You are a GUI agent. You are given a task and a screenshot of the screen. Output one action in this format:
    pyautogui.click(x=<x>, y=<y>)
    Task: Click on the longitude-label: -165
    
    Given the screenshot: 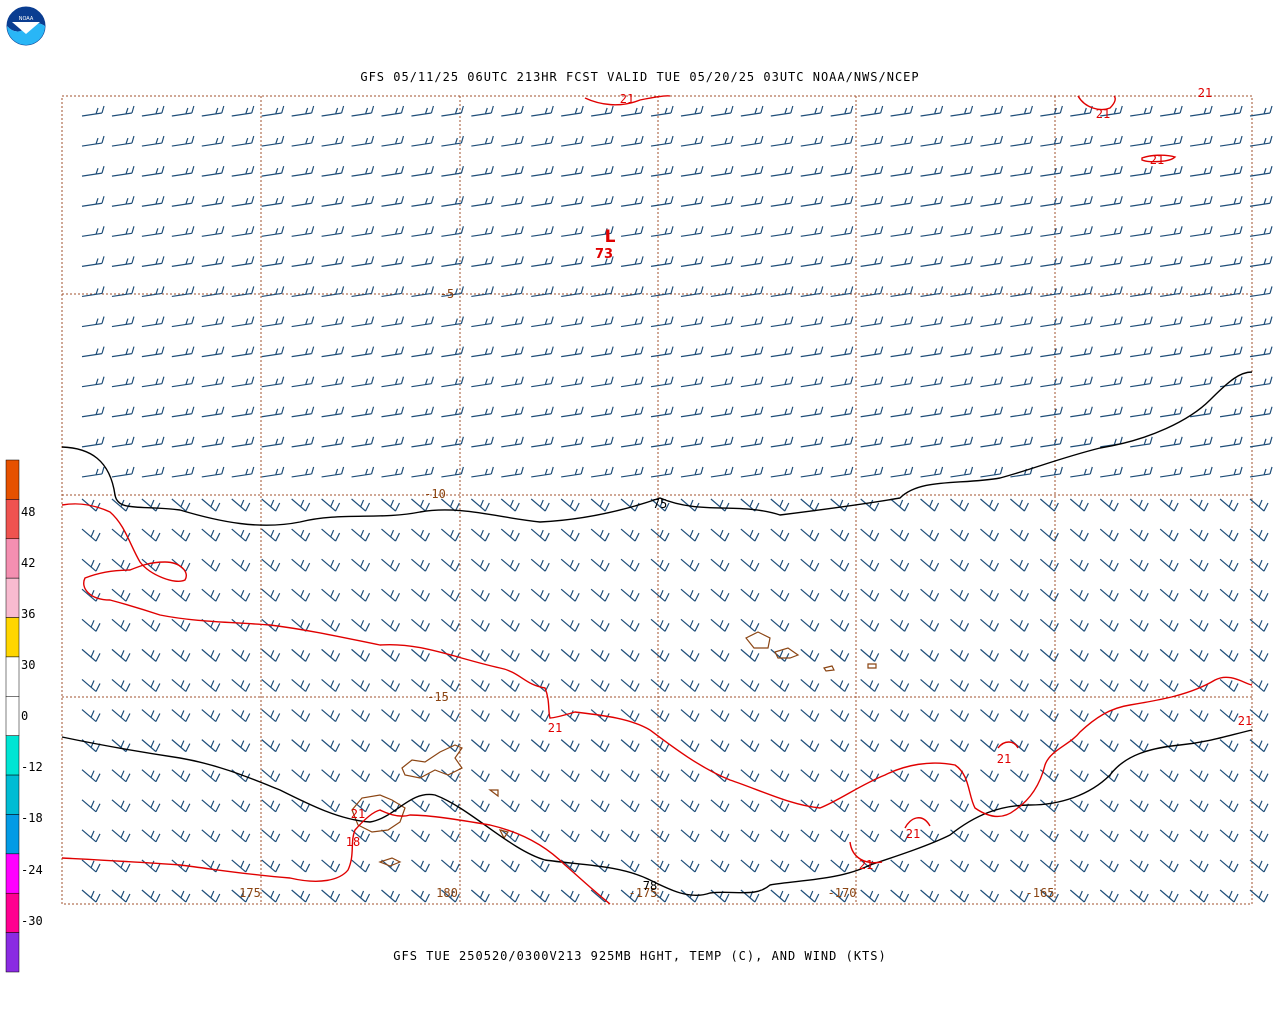 What is the action you would take?
    pyautogui.click(x=1040, y=893)
    